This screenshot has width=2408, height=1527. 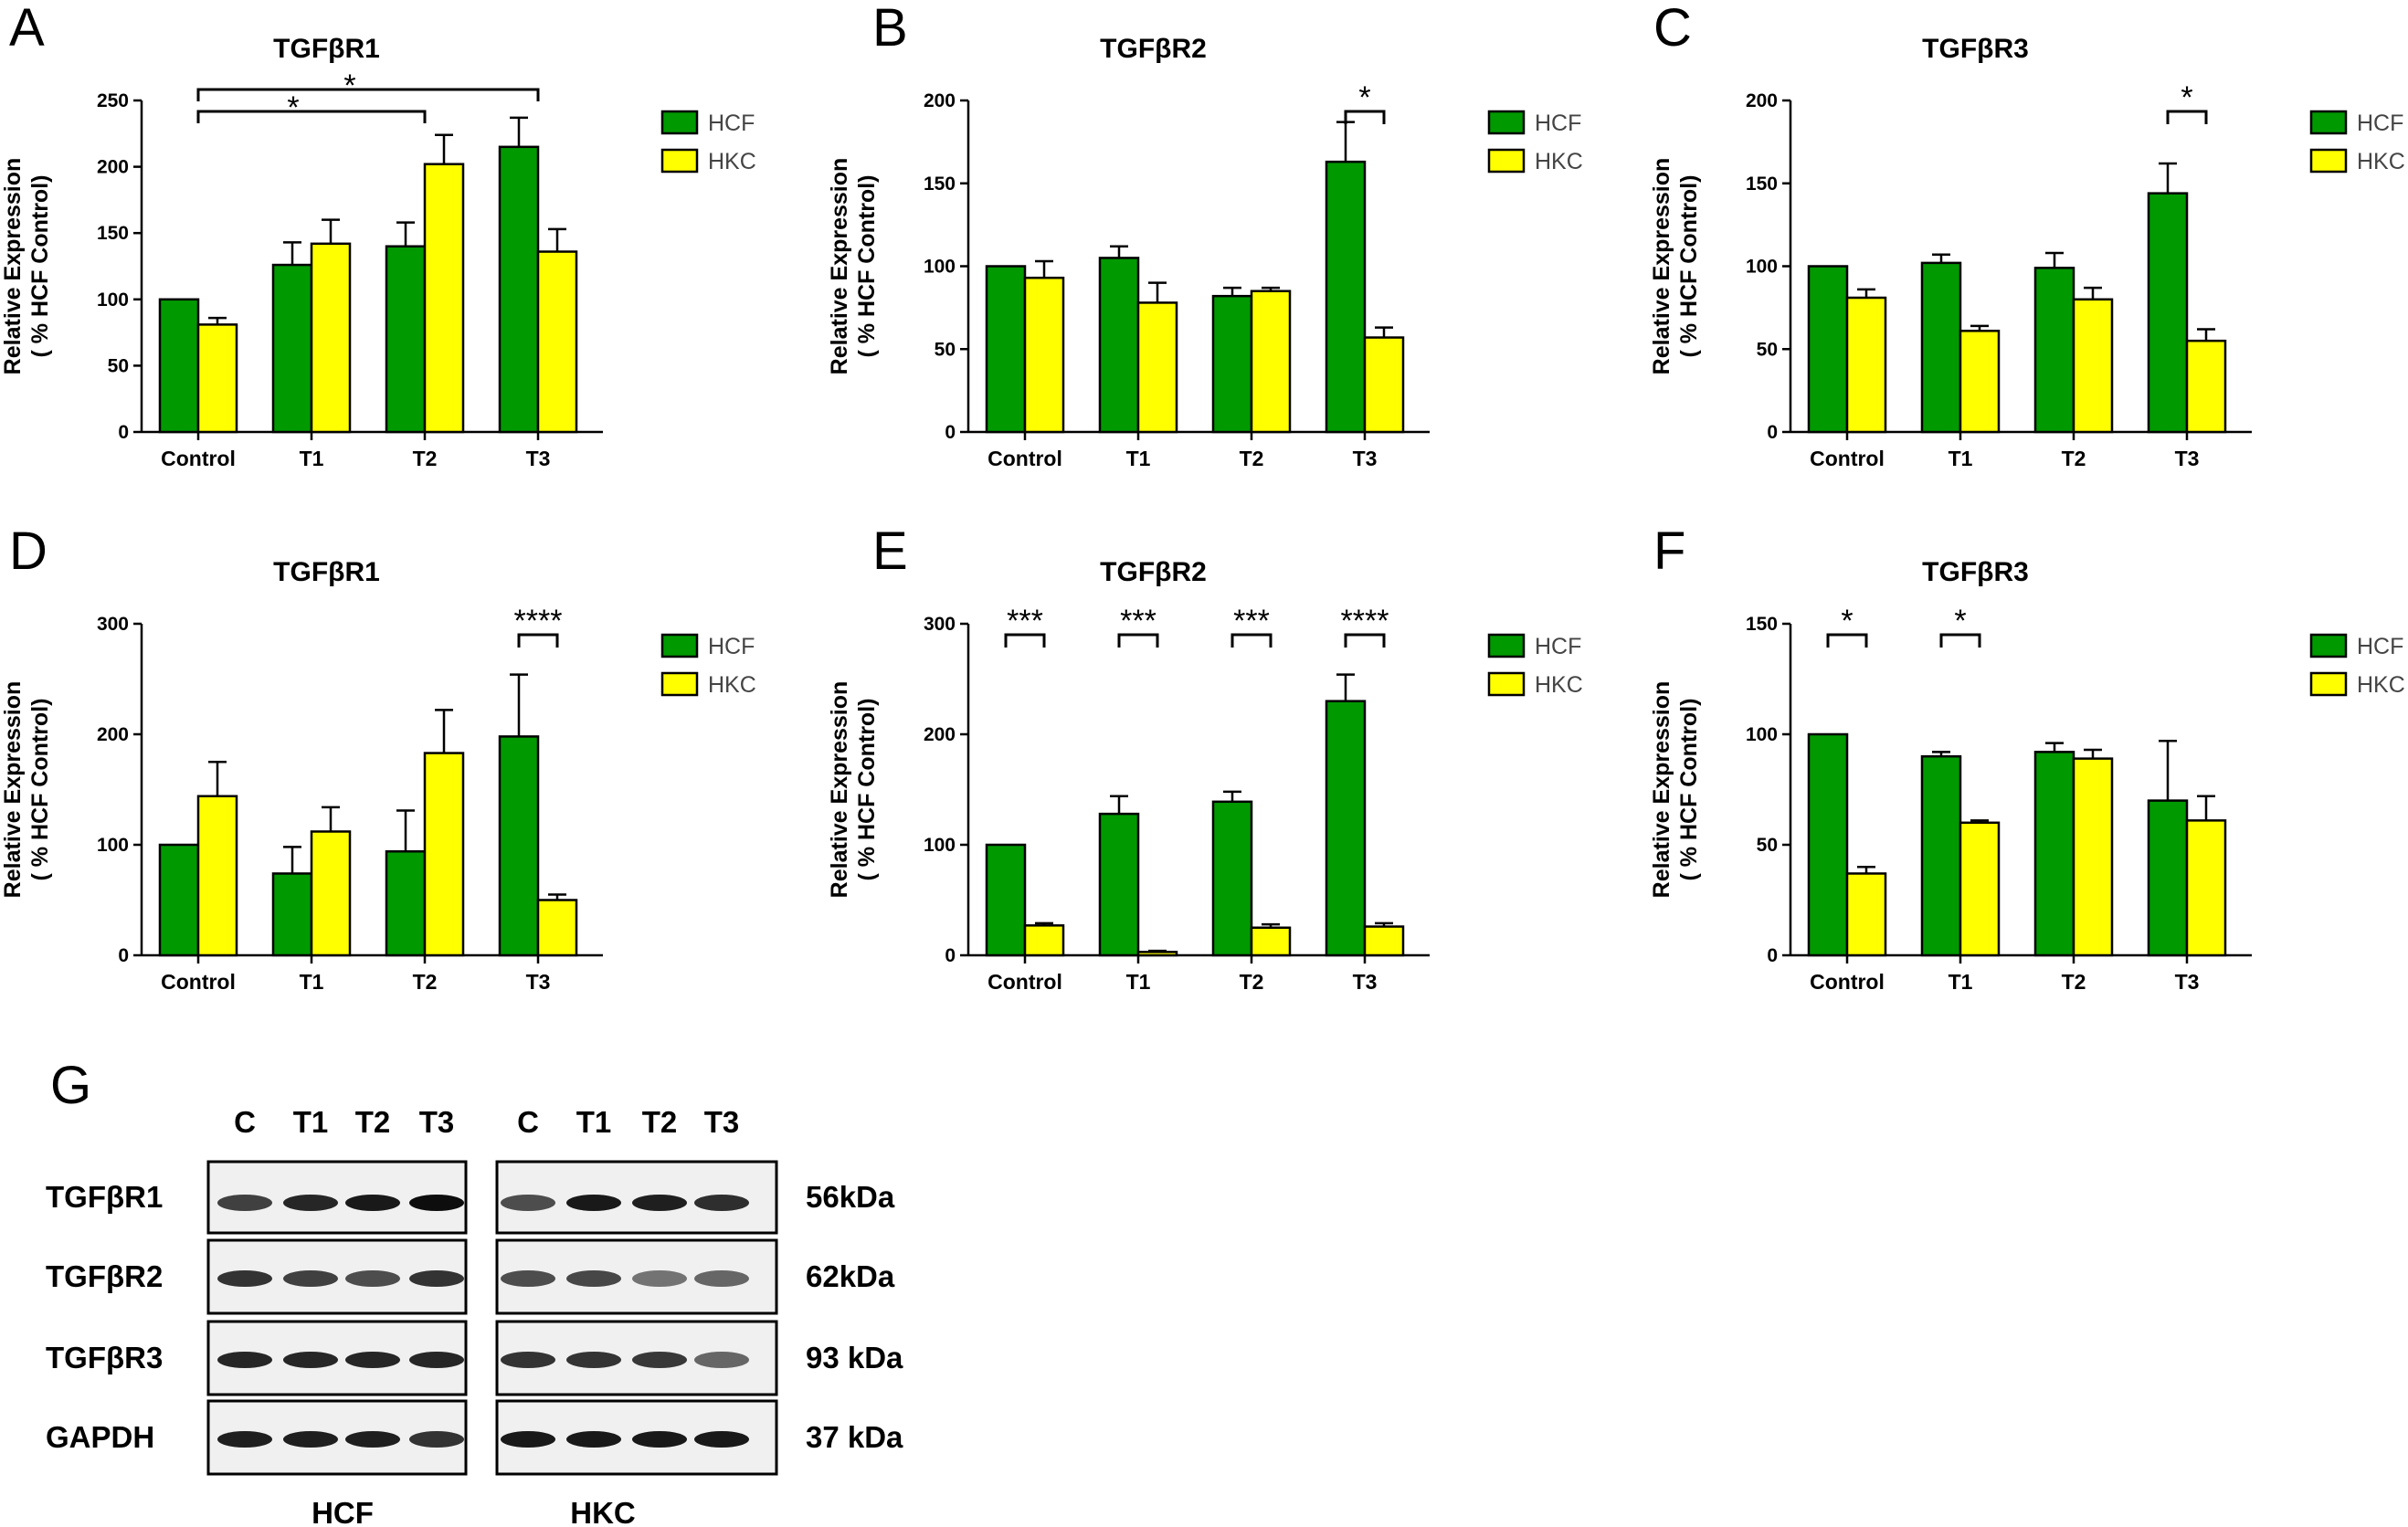 What do you see at coordinates (27, 29) in the screenshot?
I see `panel-letter-a: A` at bounding box center [27, 29].